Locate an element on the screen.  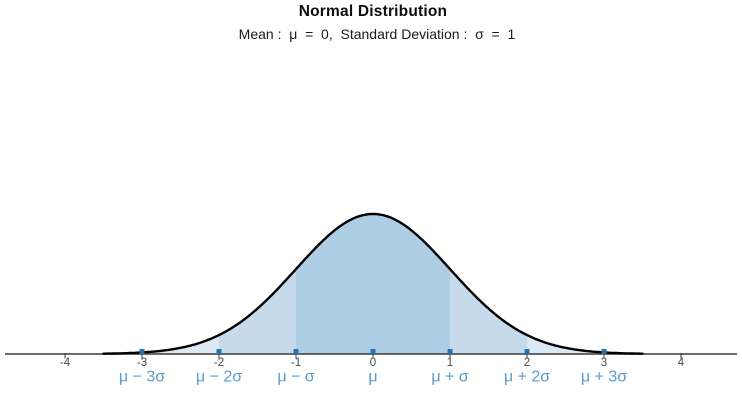
x-tick-label: 3 is located at coordinates (604, 363).